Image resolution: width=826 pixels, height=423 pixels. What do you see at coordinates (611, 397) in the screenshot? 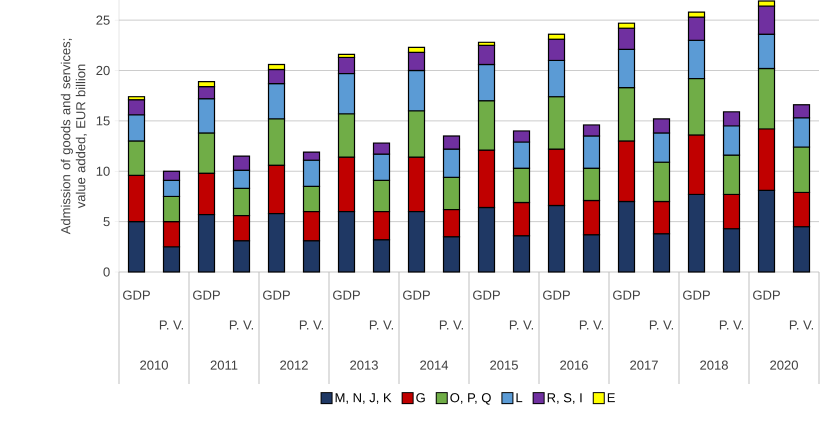
I see `legend-label: E` at bounding box center [611, 397].